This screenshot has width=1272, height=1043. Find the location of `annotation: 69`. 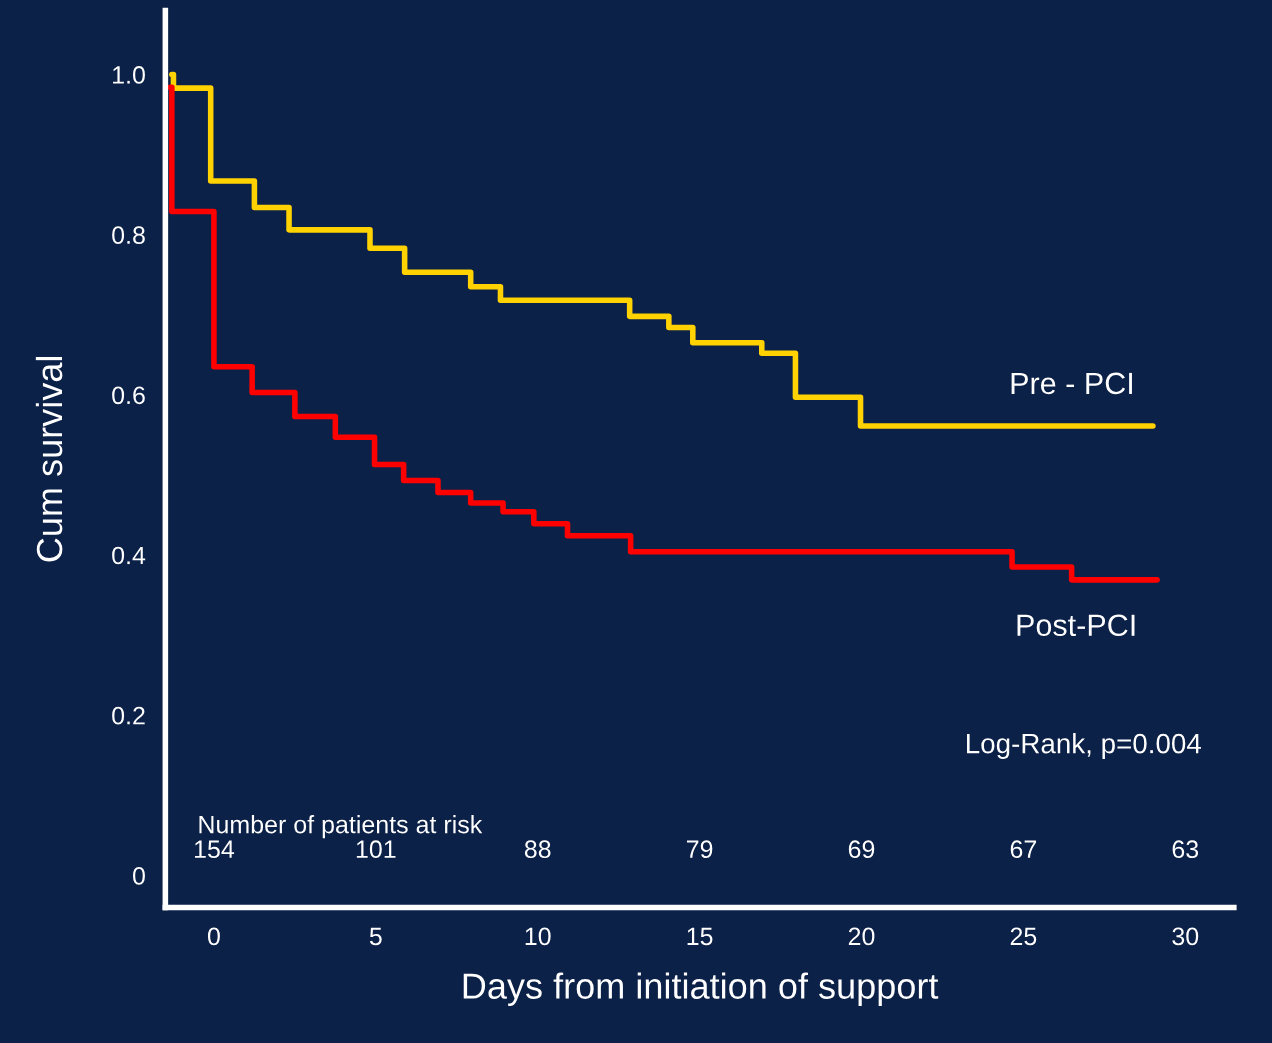

annotation: 69 is located at coordinates (861, 849).